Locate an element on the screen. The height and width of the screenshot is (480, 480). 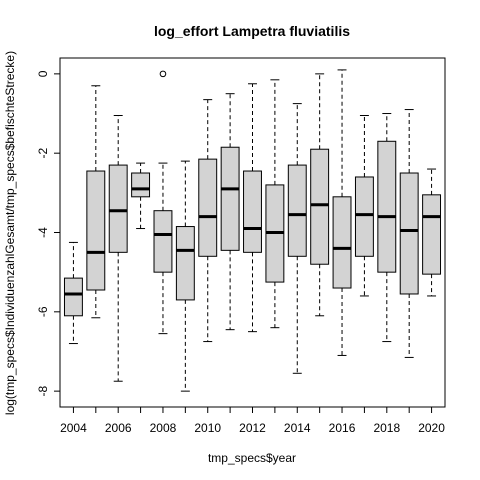
x-tick-label: 2008 is located at coordinates (163, 428).